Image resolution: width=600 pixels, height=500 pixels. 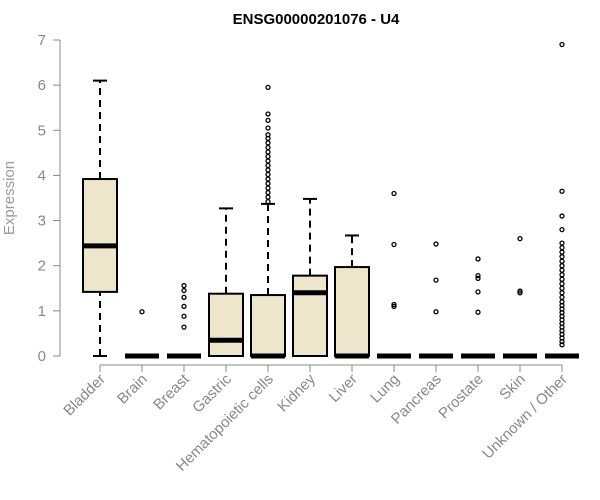 What do you see at coordinates (42, 356) in the screenshot?
I see `y-tick-label: 0` at bounding box center [42, 356].